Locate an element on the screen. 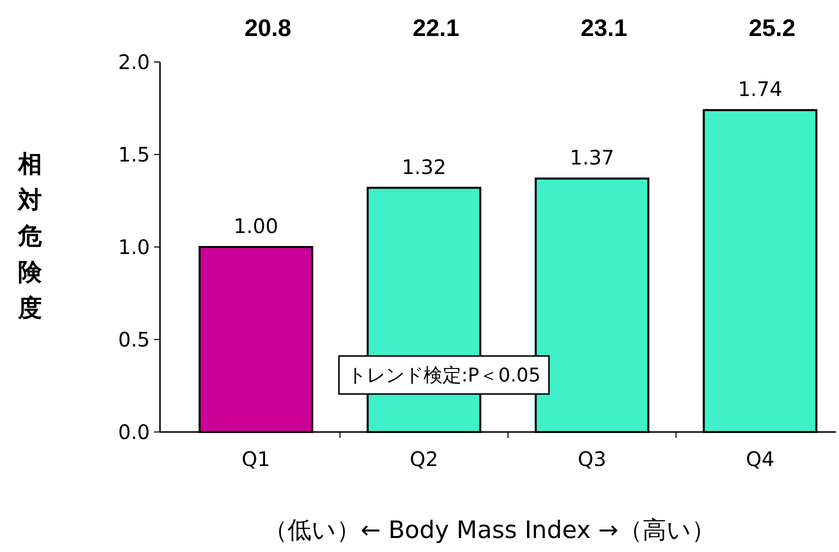 This screenshot has height=552, width=839. text: 20.8 is located at coordinates (268, 28).